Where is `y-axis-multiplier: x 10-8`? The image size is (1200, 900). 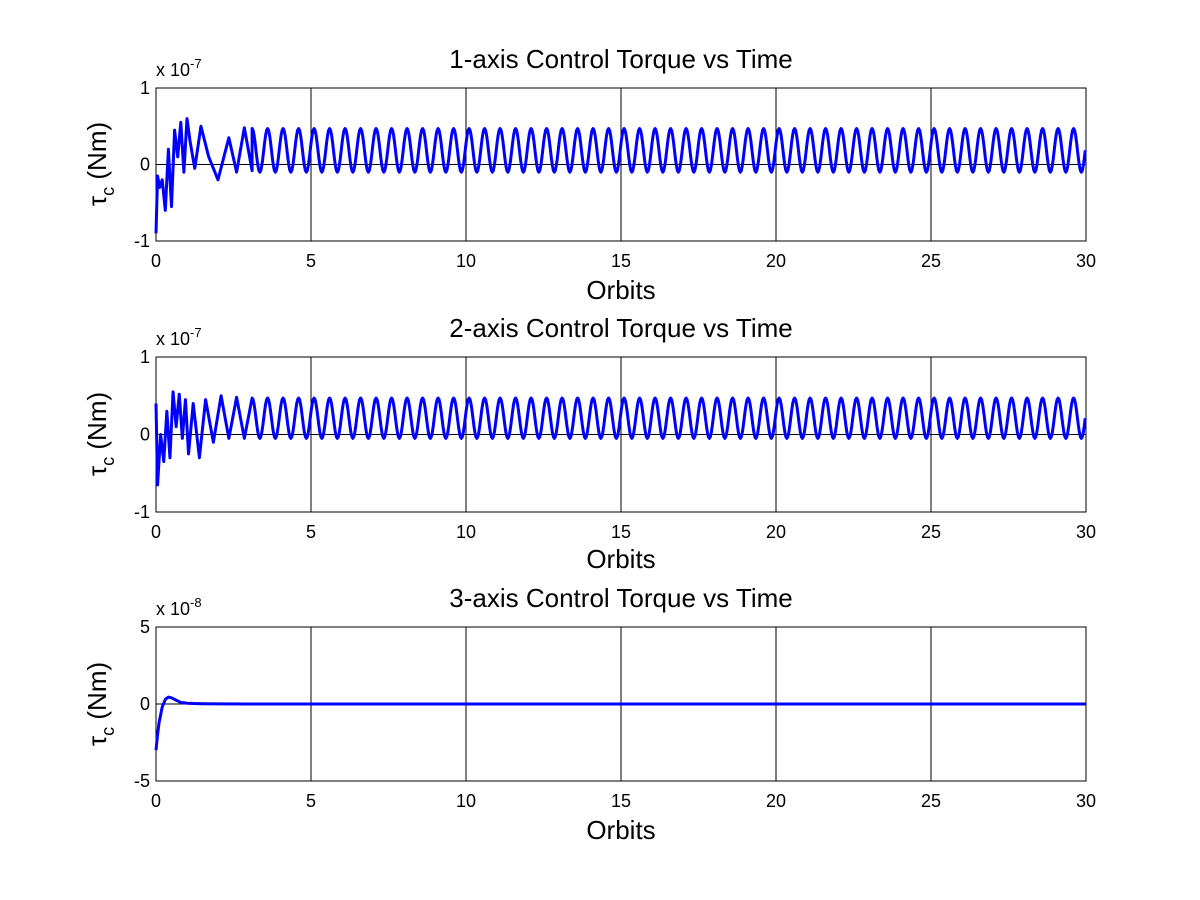
y-axis-multiplier: x 10-8 is located at coordinates (179, 607).